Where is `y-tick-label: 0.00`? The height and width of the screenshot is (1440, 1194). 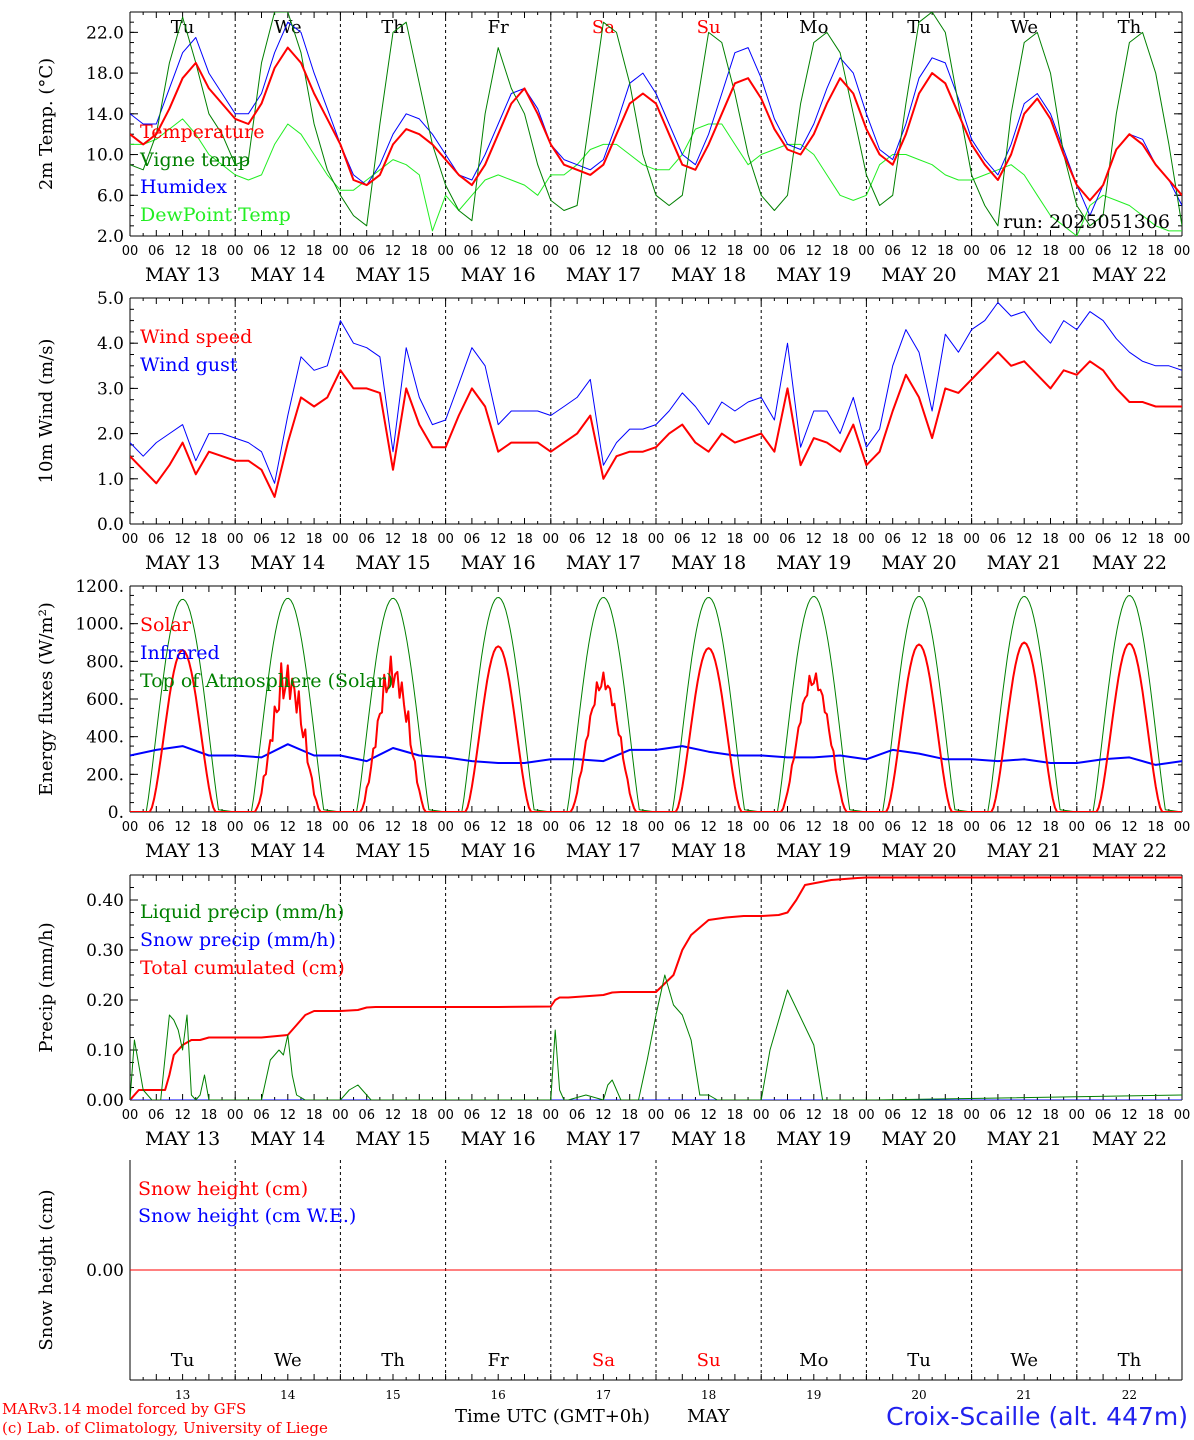
y-tick-label: 0.00 is located at coordinates (105, 1271).